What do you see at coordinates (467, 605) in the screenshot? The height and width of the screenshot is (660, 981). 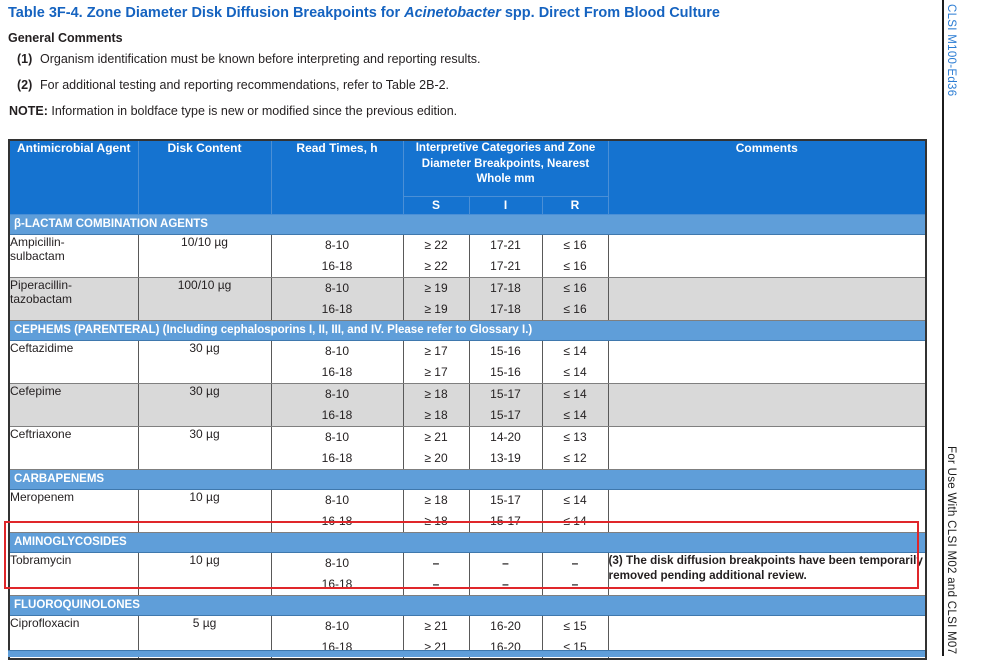 I see `section-row-4: FLUOROQUINOLONES` at bounding box center [467, 605].